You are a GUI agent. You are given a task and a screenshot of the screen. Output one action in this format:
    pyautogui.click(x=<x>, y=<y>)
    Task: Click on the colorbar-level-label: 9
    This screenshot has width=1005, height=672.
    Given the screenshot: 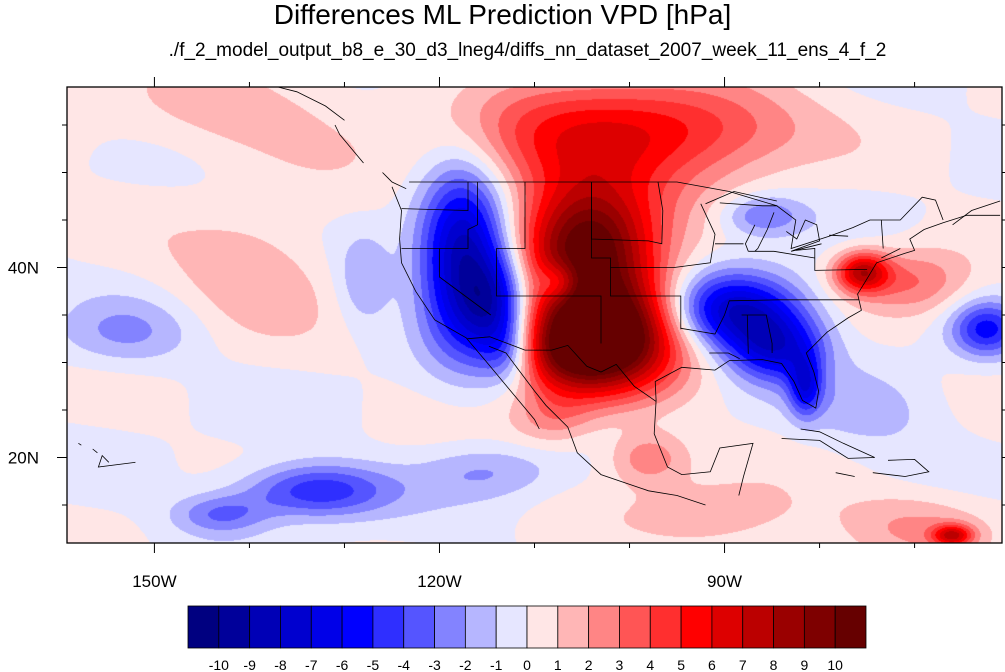 What is the action you would take?
    pyautogui.click(x=804, y=664)
    